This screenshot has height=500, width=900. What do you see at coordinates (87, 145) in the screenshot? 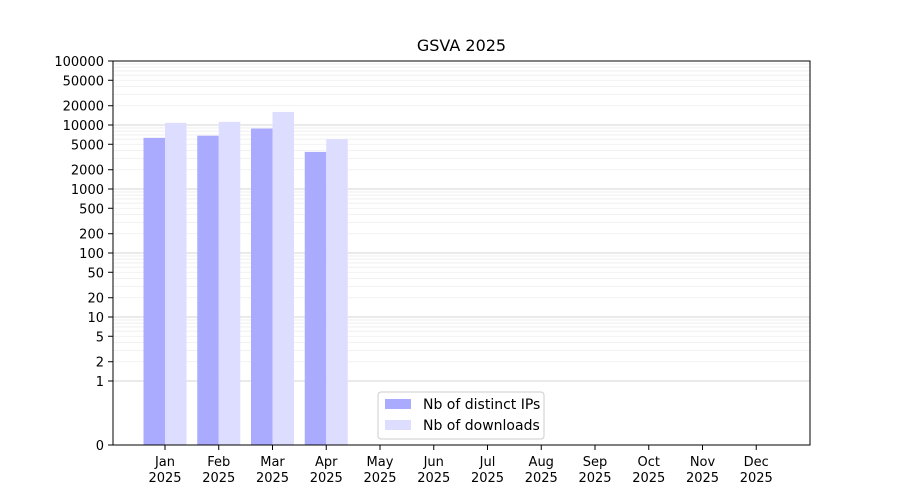
I see `y-tick-label: 5000` at bounding box center [87, 145].